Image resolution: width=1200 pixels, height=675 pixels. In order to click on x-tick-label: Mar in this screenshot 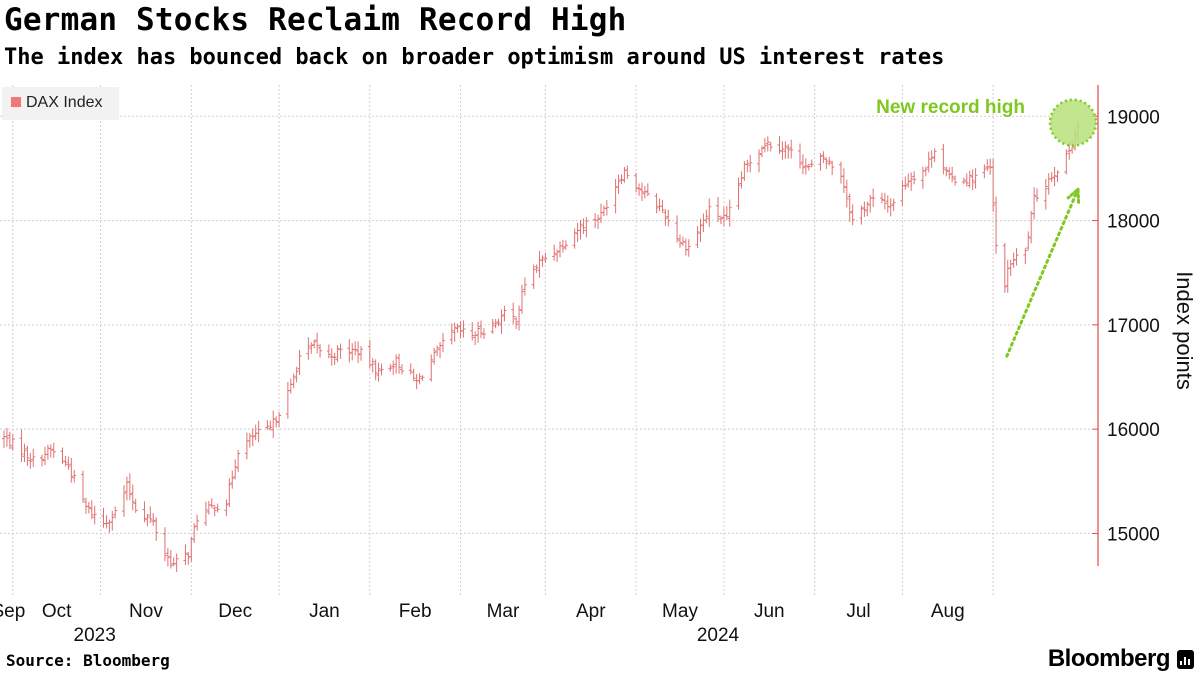, I will do `click(503, 611)`.